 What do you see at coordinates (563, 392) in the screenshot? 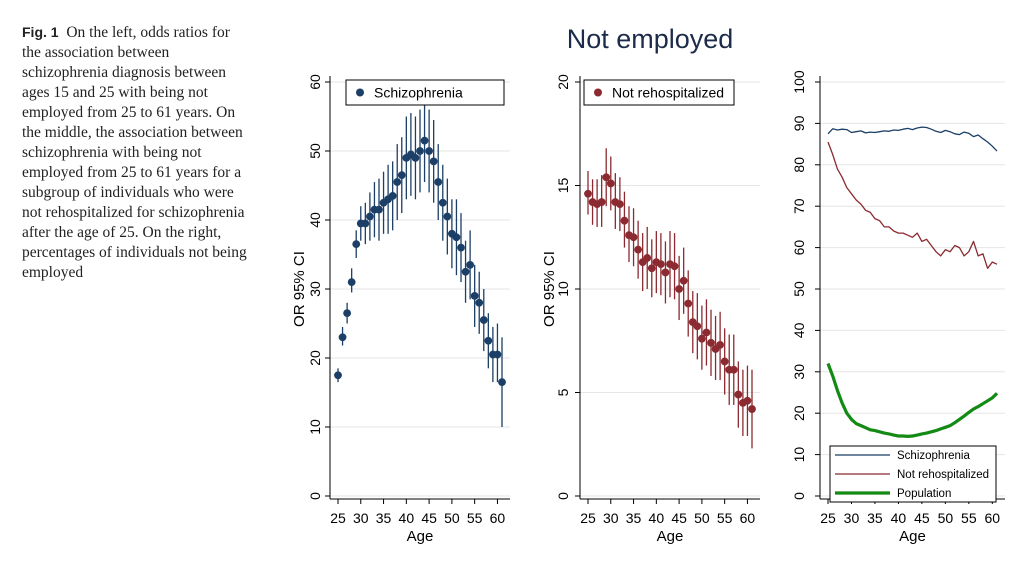
I see `y-tick-label: 5` at bounding box center [563, 392].